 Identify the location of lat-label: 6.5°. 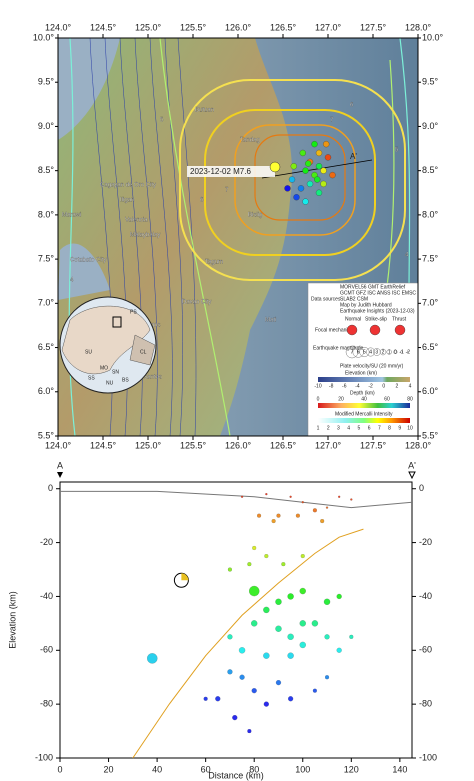
(46, 347).